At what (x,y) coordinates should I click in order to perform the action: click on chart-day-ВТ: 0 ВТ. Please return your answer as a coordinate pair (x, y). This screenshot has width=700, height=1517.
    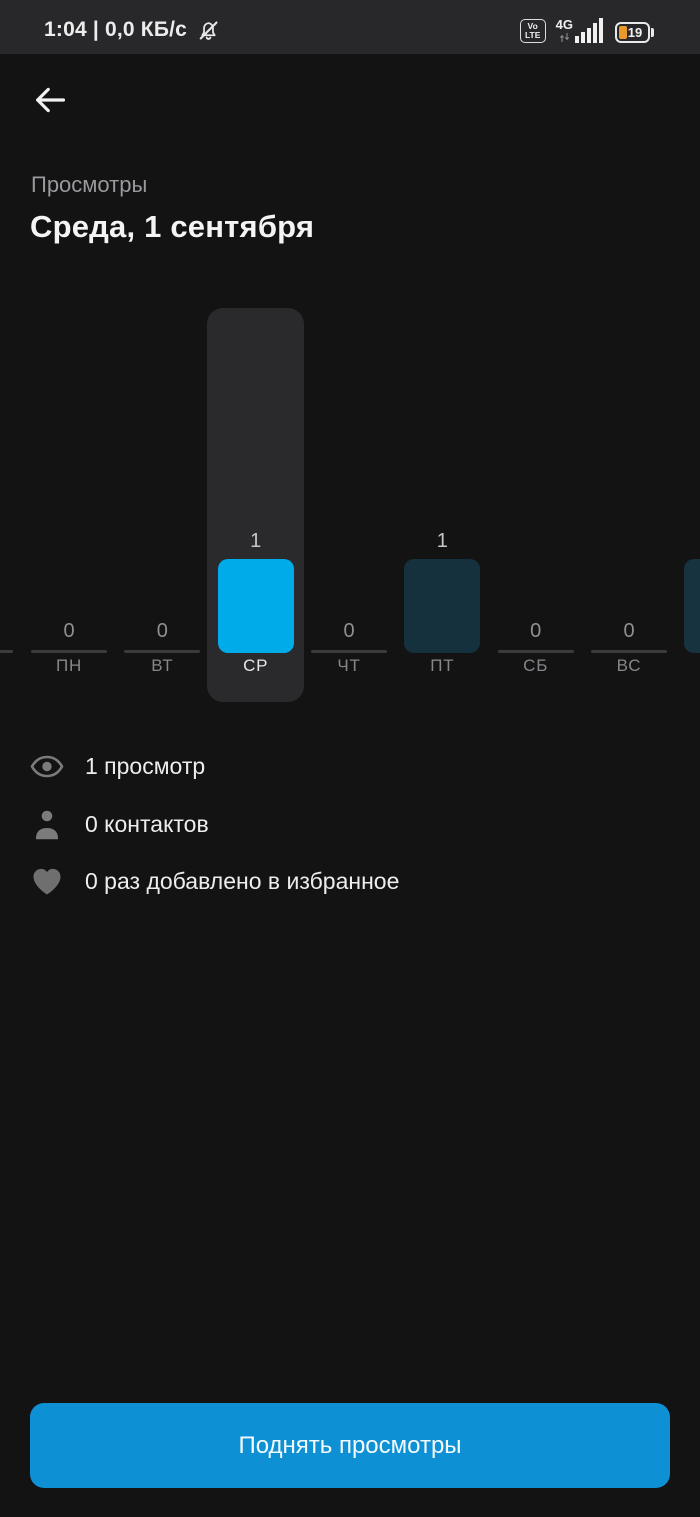
    Looking at the image, I should click on (162, 505).